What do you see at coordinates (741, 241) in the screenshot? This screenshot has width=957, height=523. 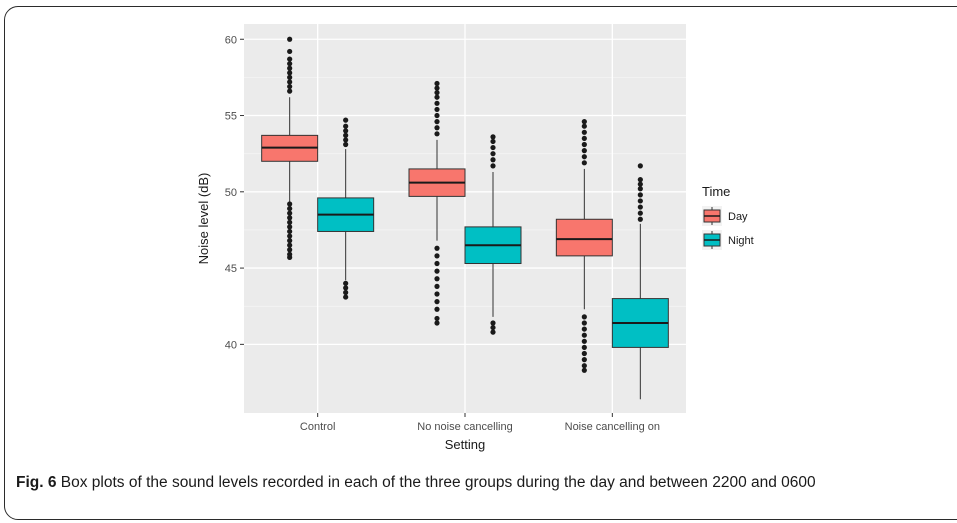 I see `legend-label: Night` at bounding box center [741, 241].